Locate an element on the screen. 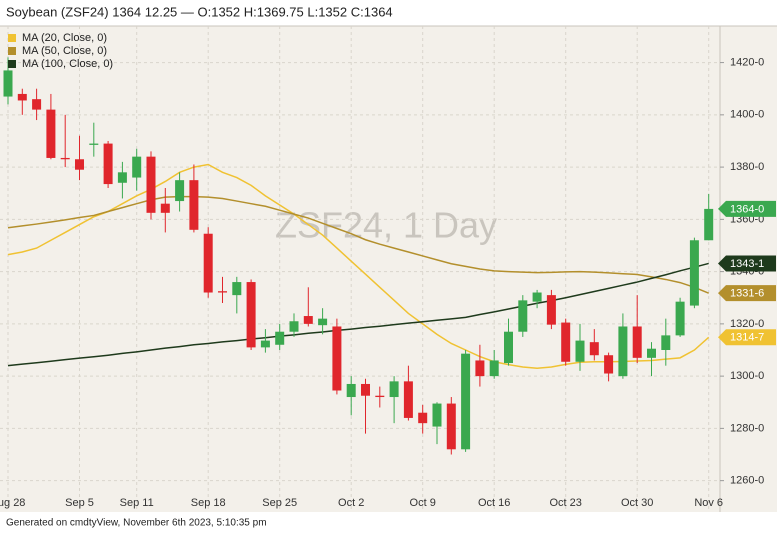 The image size is (777, 533). x-tick-label: Oct 23 is located at coordinates (565, 503).